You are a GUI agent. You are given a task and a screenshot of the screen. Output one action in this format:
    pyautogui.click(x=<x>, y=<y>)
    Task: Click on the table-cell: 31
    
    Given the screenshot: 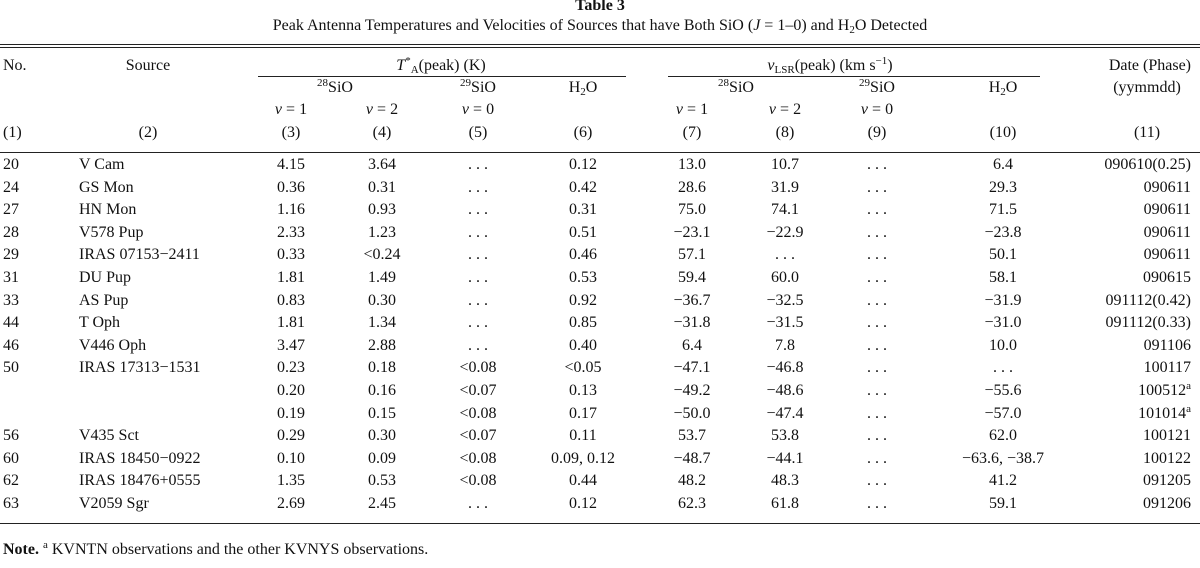 What is the action you would take?
    pyautogui.click(x=11, y=277)
    